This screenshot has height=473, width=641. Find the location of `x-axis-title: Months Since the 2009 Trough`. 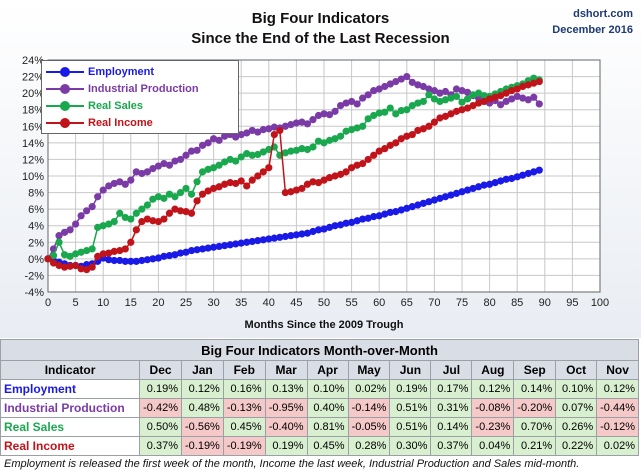

x-axis-title: Months Since the 2009 Trough is located at coordinates (324, 325).